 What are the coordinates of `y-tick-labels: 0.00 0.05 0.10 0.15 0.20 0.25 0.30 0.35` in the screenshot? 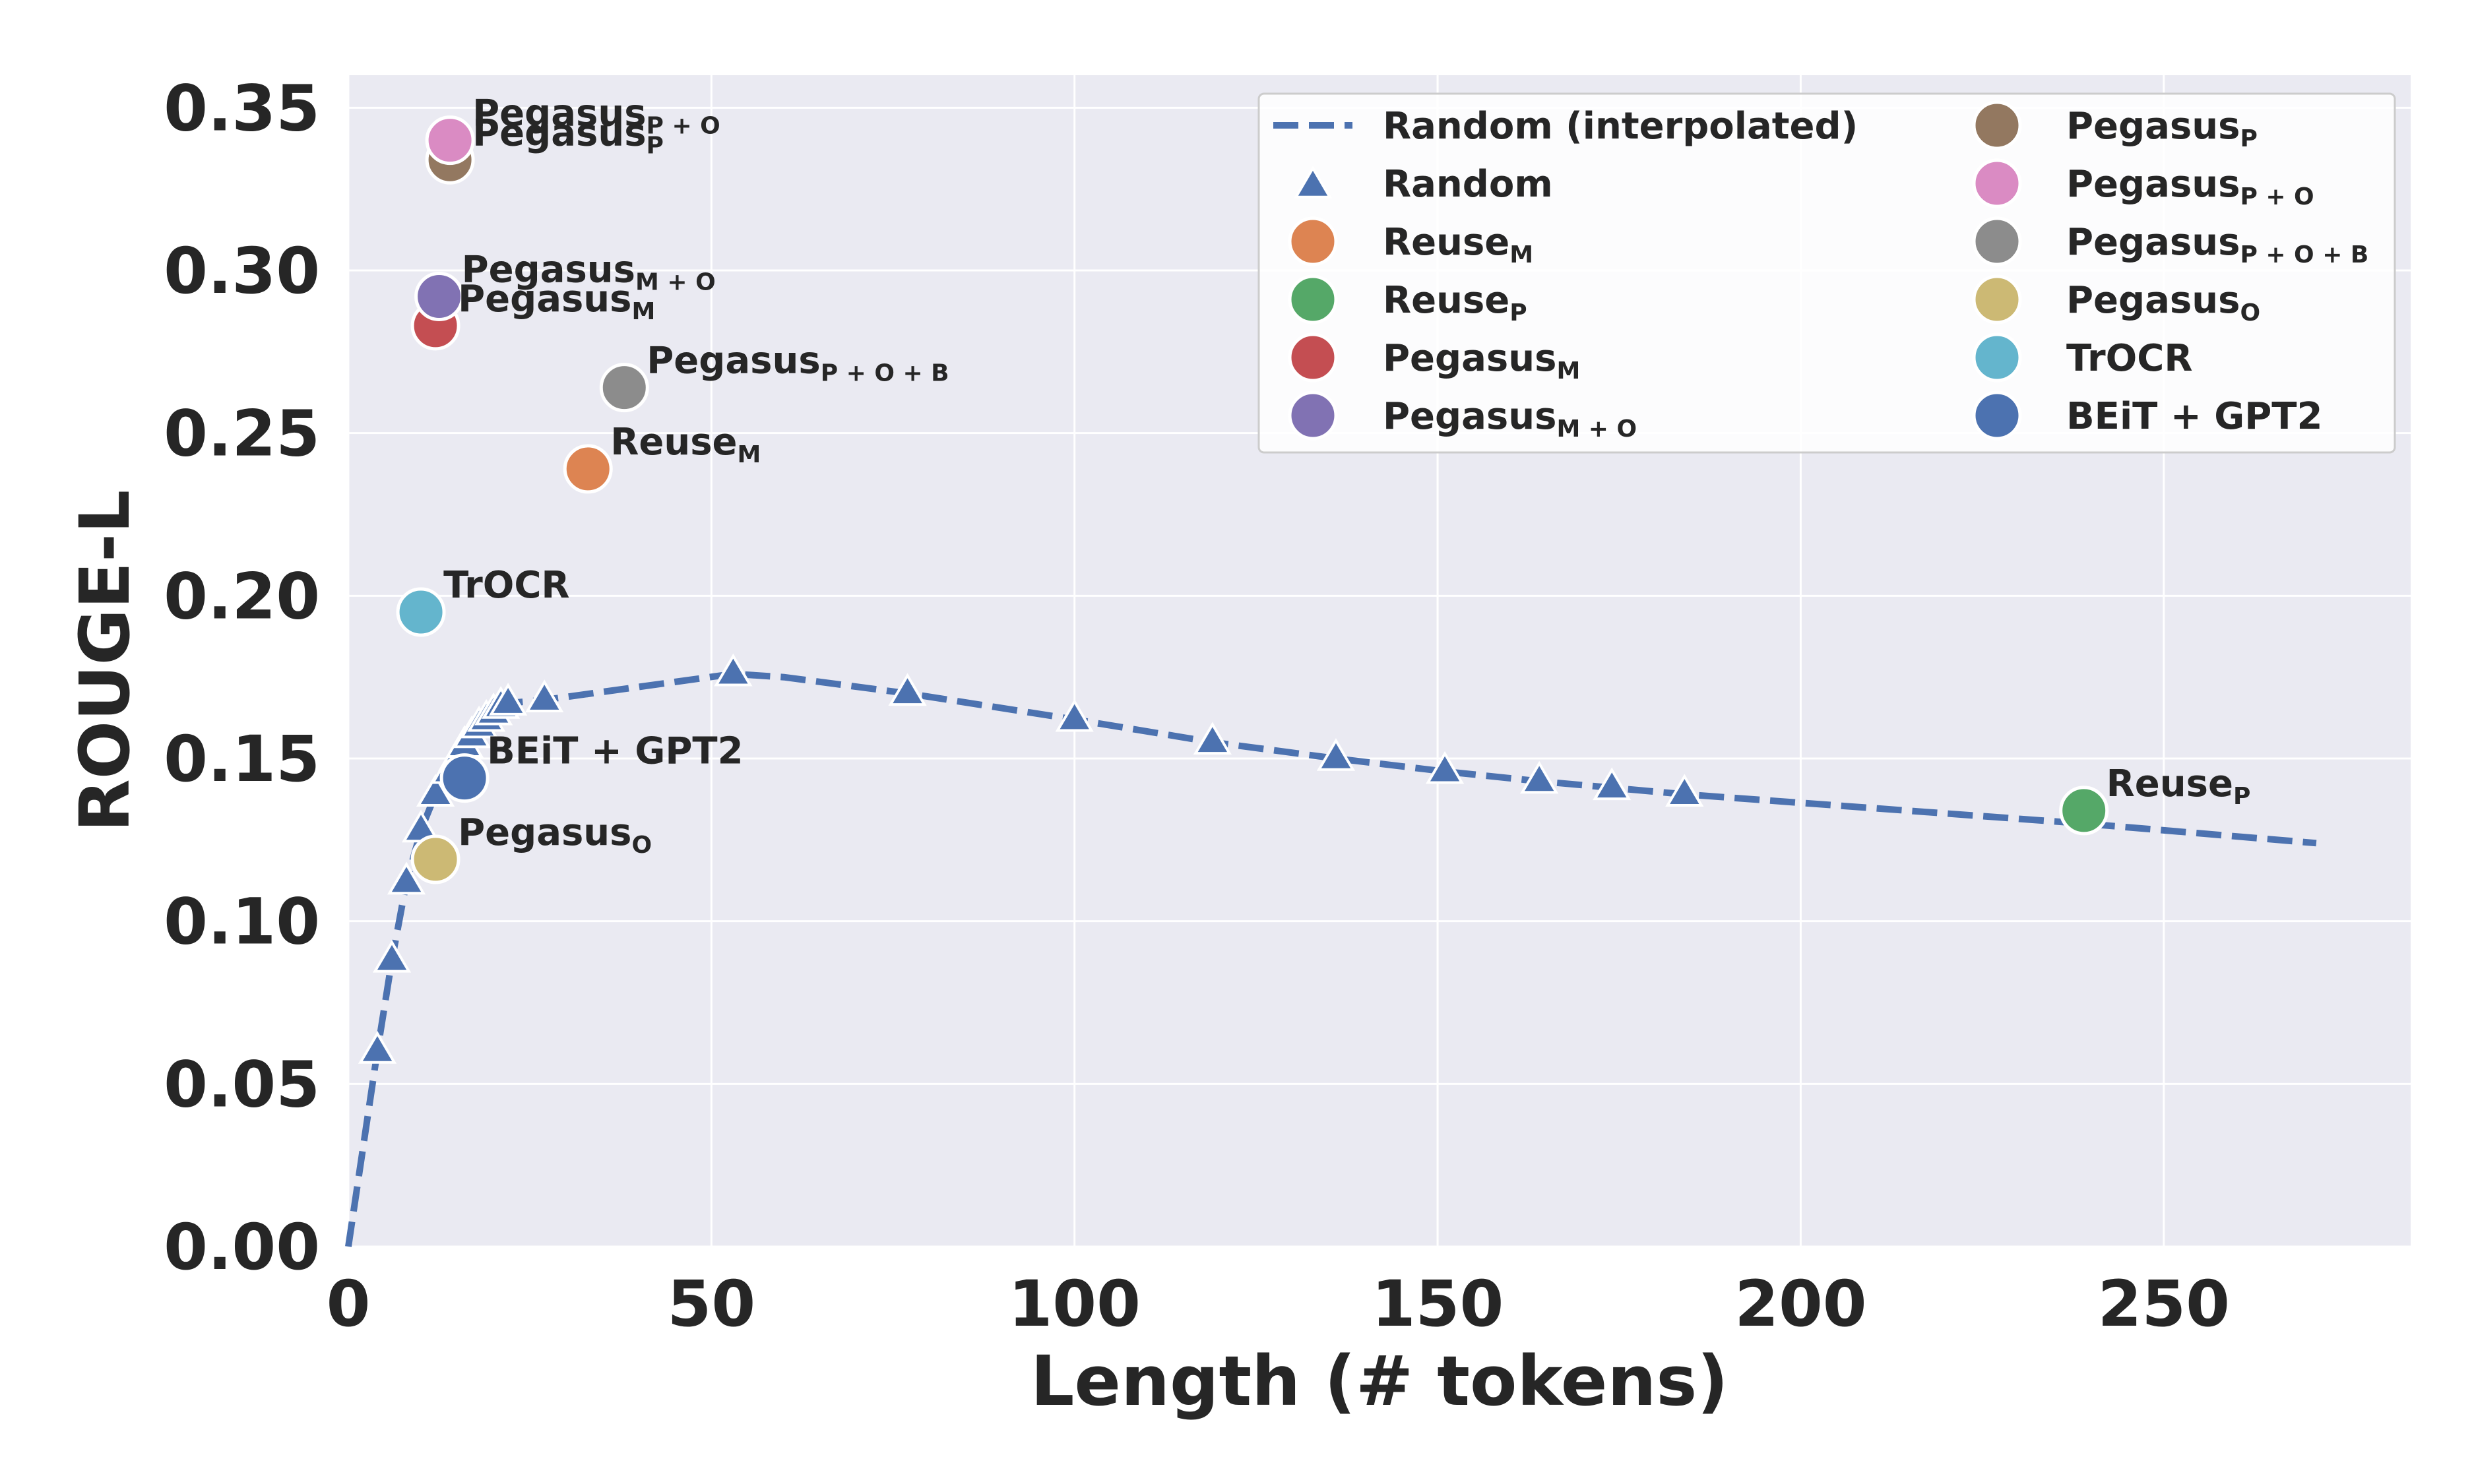 It's located at (242, 678).